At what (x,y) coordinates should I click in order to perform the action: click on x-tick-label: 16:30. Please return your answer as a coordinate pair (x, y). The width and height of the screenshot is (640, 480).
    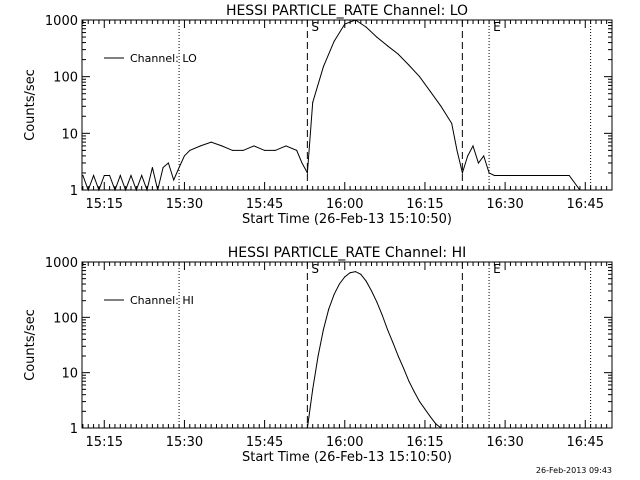
    Looking at the image, I should click on (504, 442).